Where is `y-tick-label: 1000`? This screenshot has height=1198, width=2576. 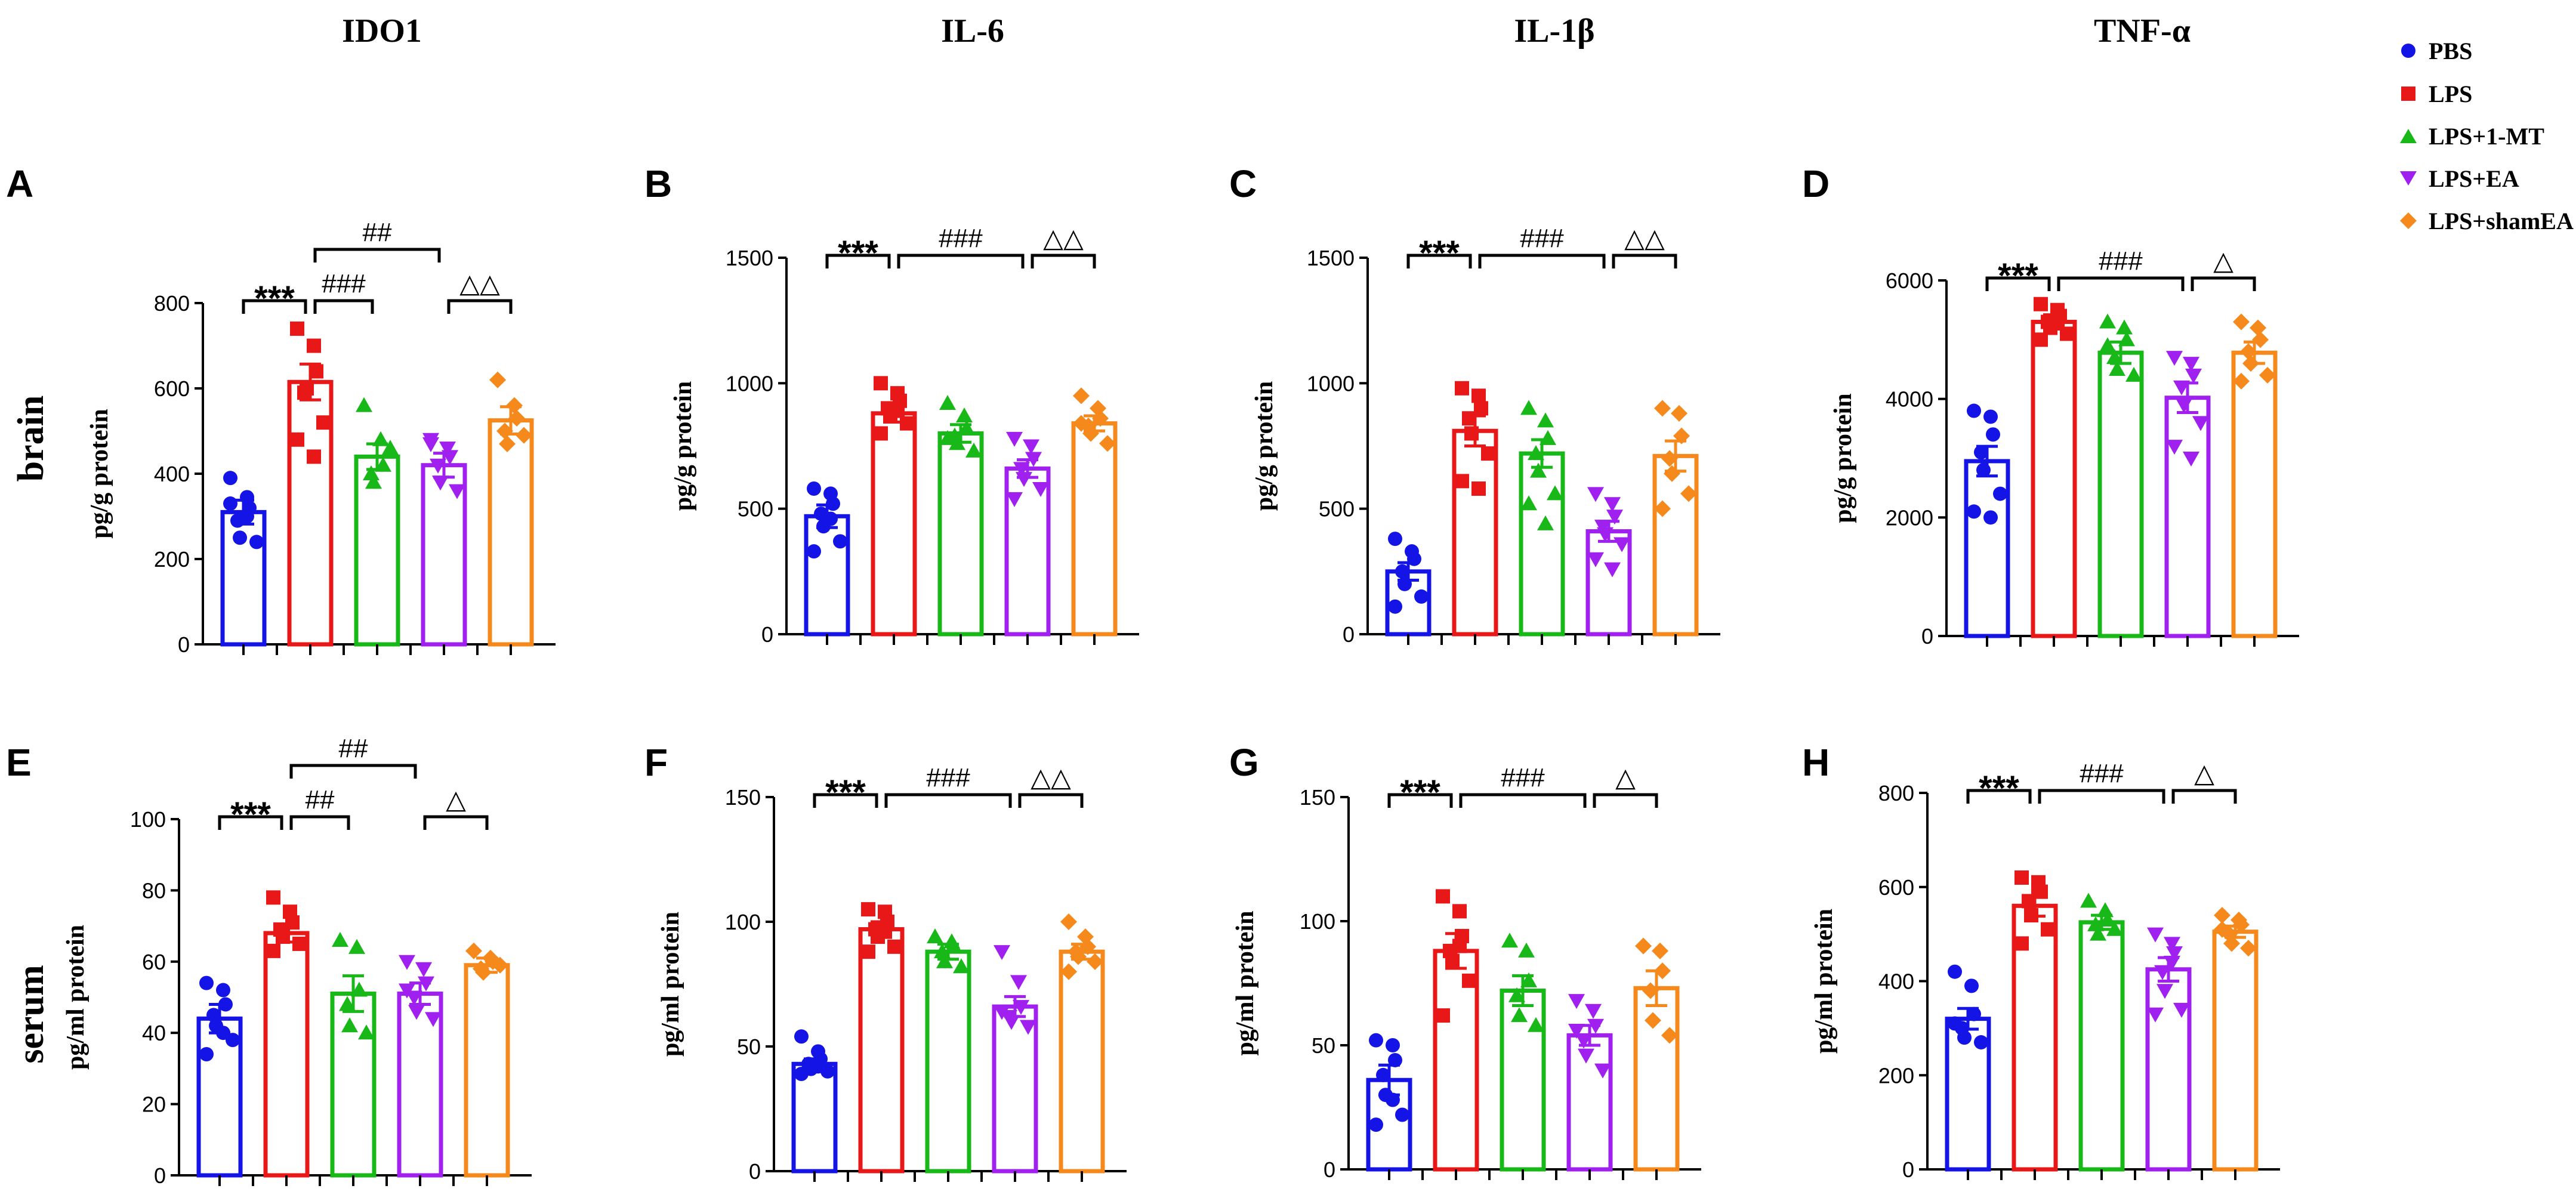
y-tick-label: 1000 is located at coordinates (1331, 383).